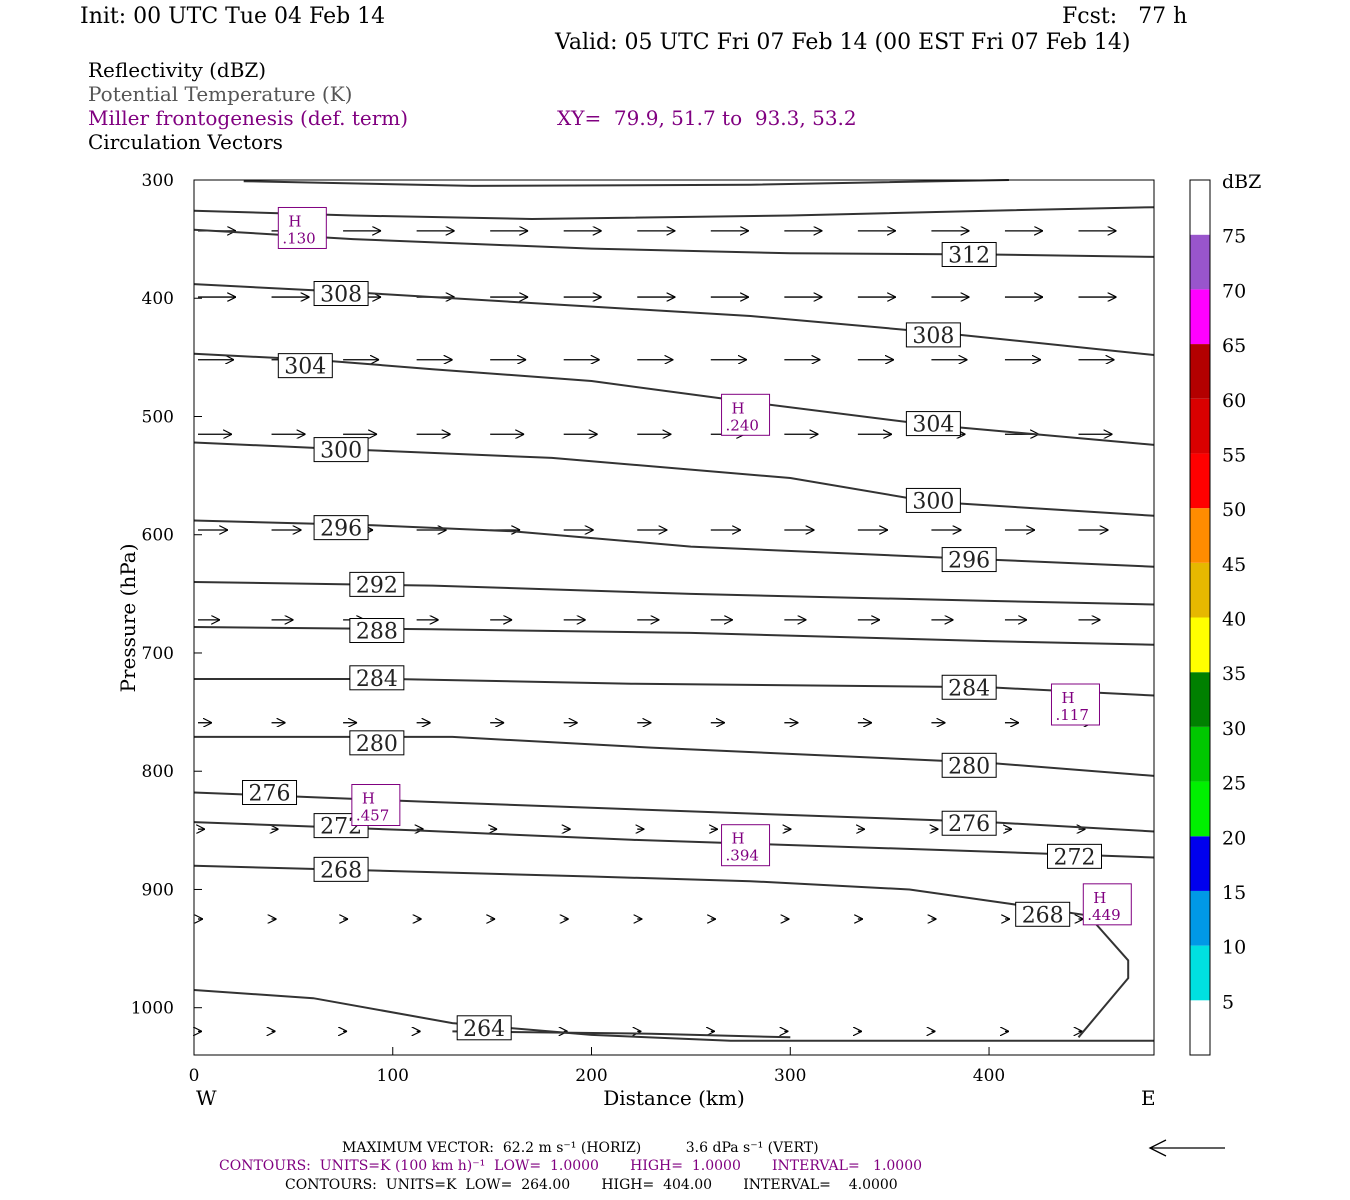 This screenshot has width=1350, height=1200. What do you see at coordinates (1234, 510) in the screenshot?
I see `colorbar-label: 50` at bounding box center [1234, 510].